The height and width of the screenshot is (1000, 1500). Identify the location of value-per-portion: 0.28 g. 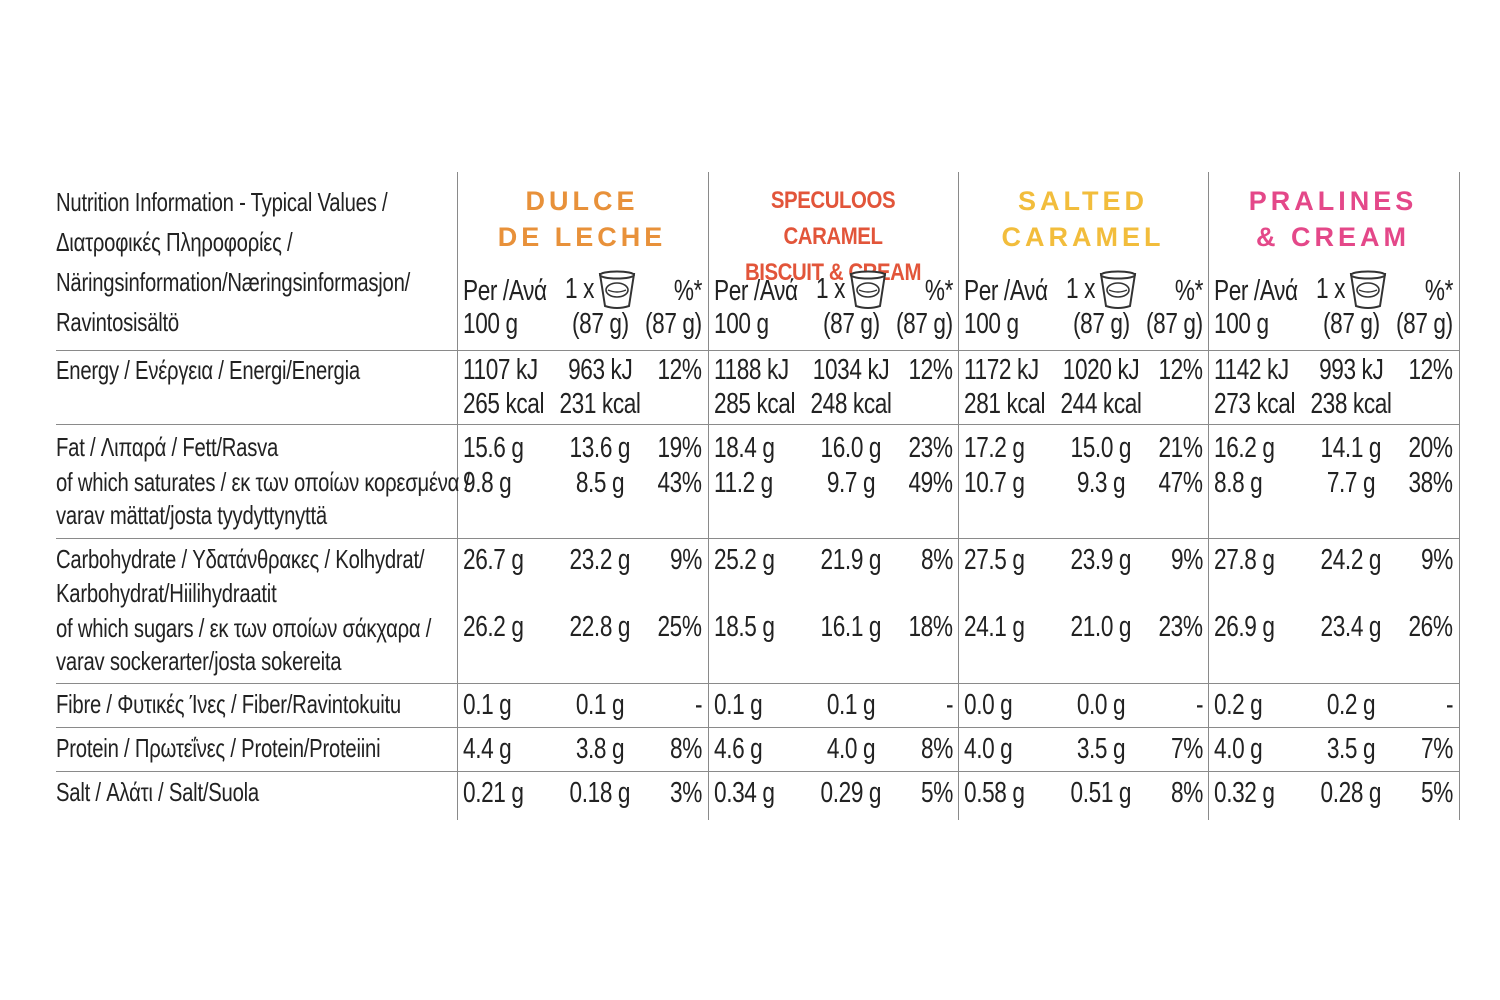
(1351, 793).